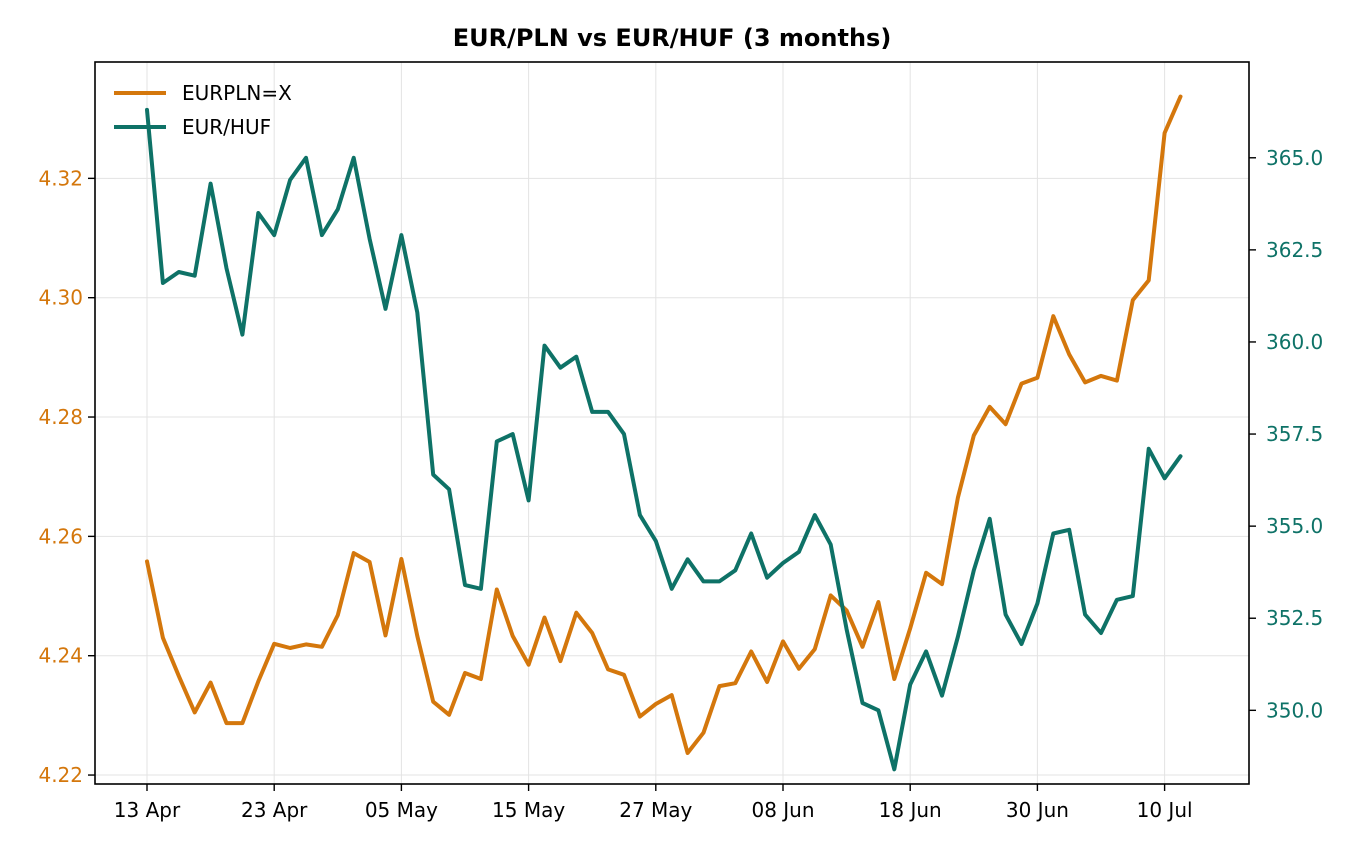 The height and width of the screenshot is (850, 1360). I want to click on x-tick-label: 27 May, so click(655, 810).